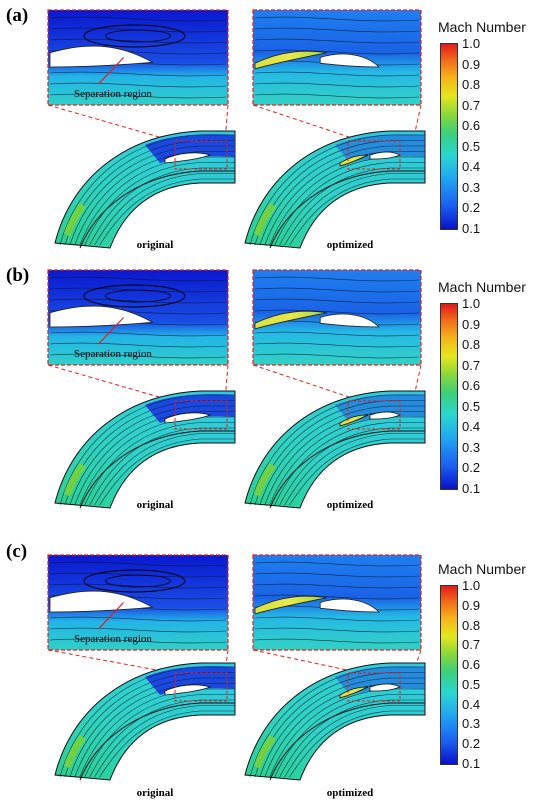 The image size is (550, 805). Describe the element at coordinates (471, 763) in the screenshot. I see `colorbar-tick-label: 0.1` at that location.